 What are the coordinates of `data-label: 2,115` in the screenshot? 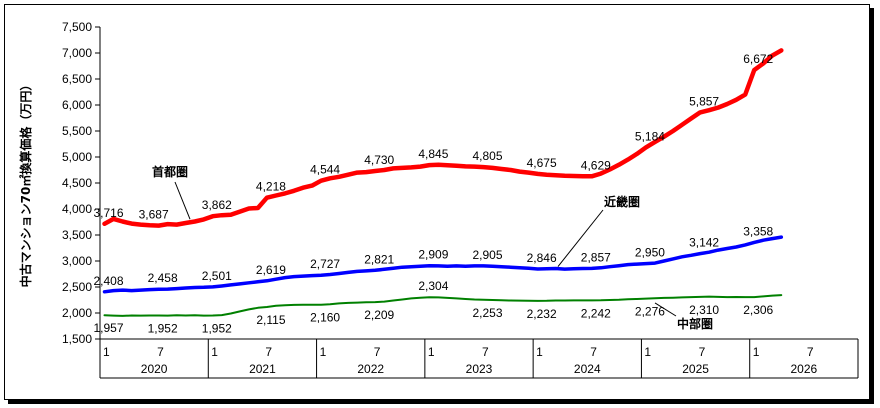 It's located at (270, 320).